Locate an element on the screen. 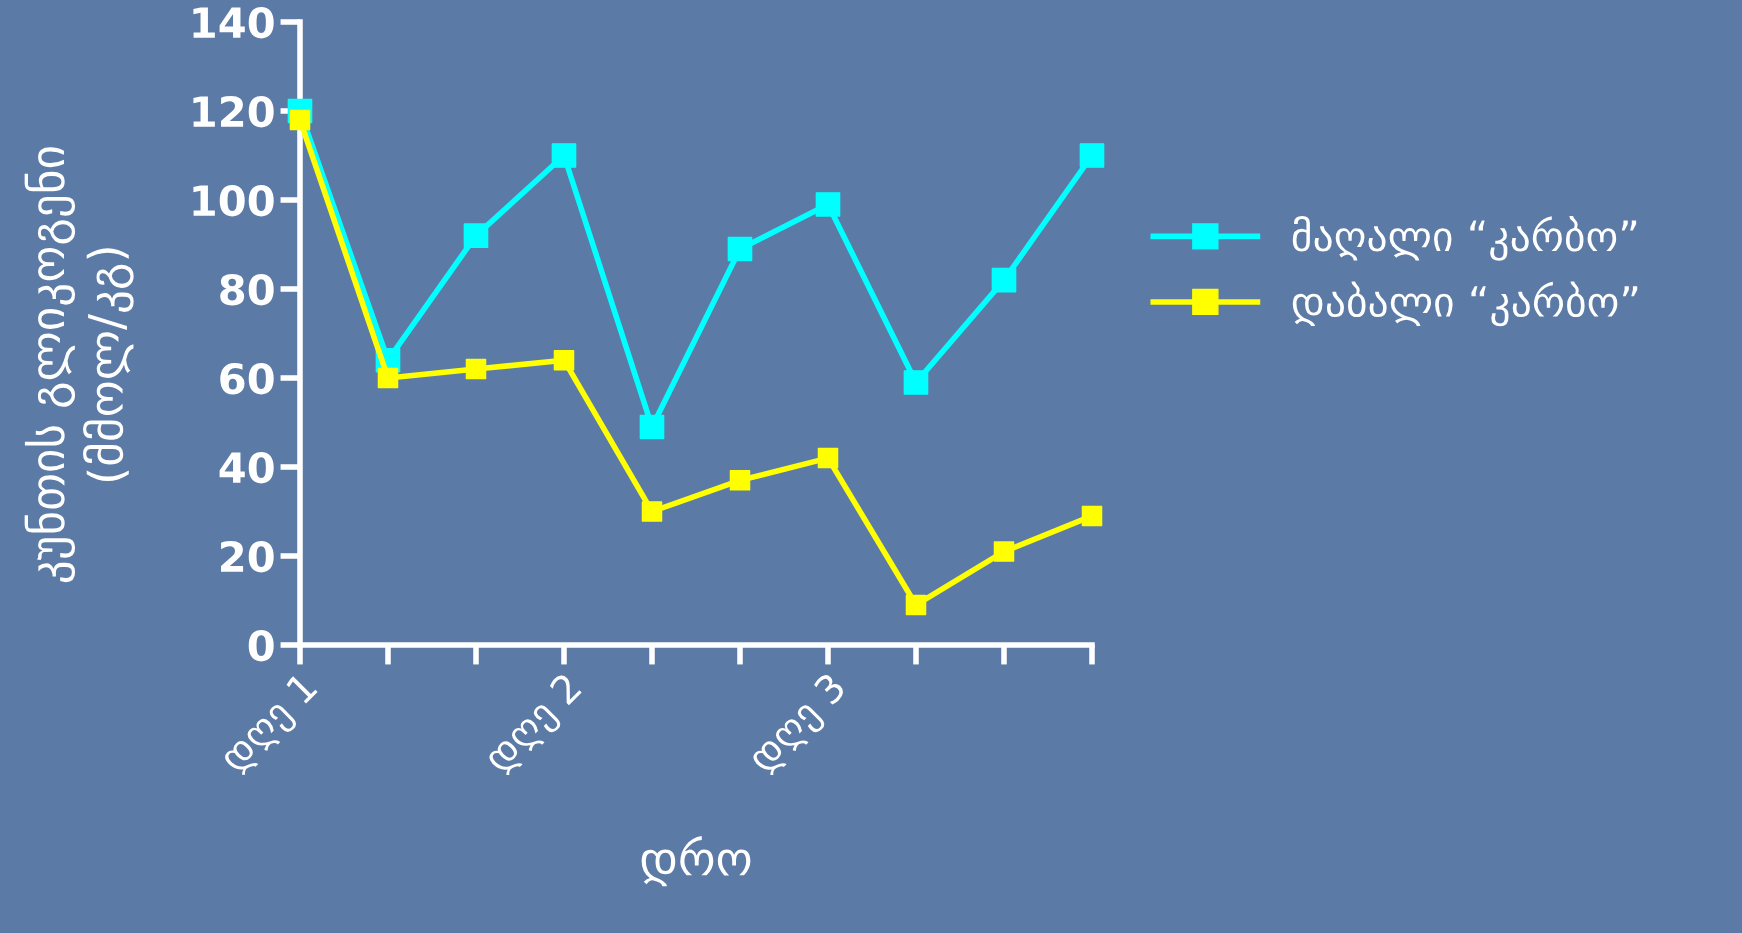 Image resolution: width=1742 pixels, height=933 pixels. y-tick-label: 40 is located at coordinates (246, 467).